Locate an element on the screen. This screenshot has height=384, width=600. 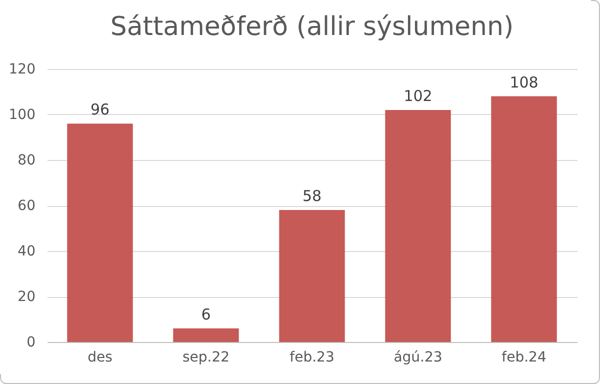
y-tick-label: 60 is located at coordinates (27, 206).